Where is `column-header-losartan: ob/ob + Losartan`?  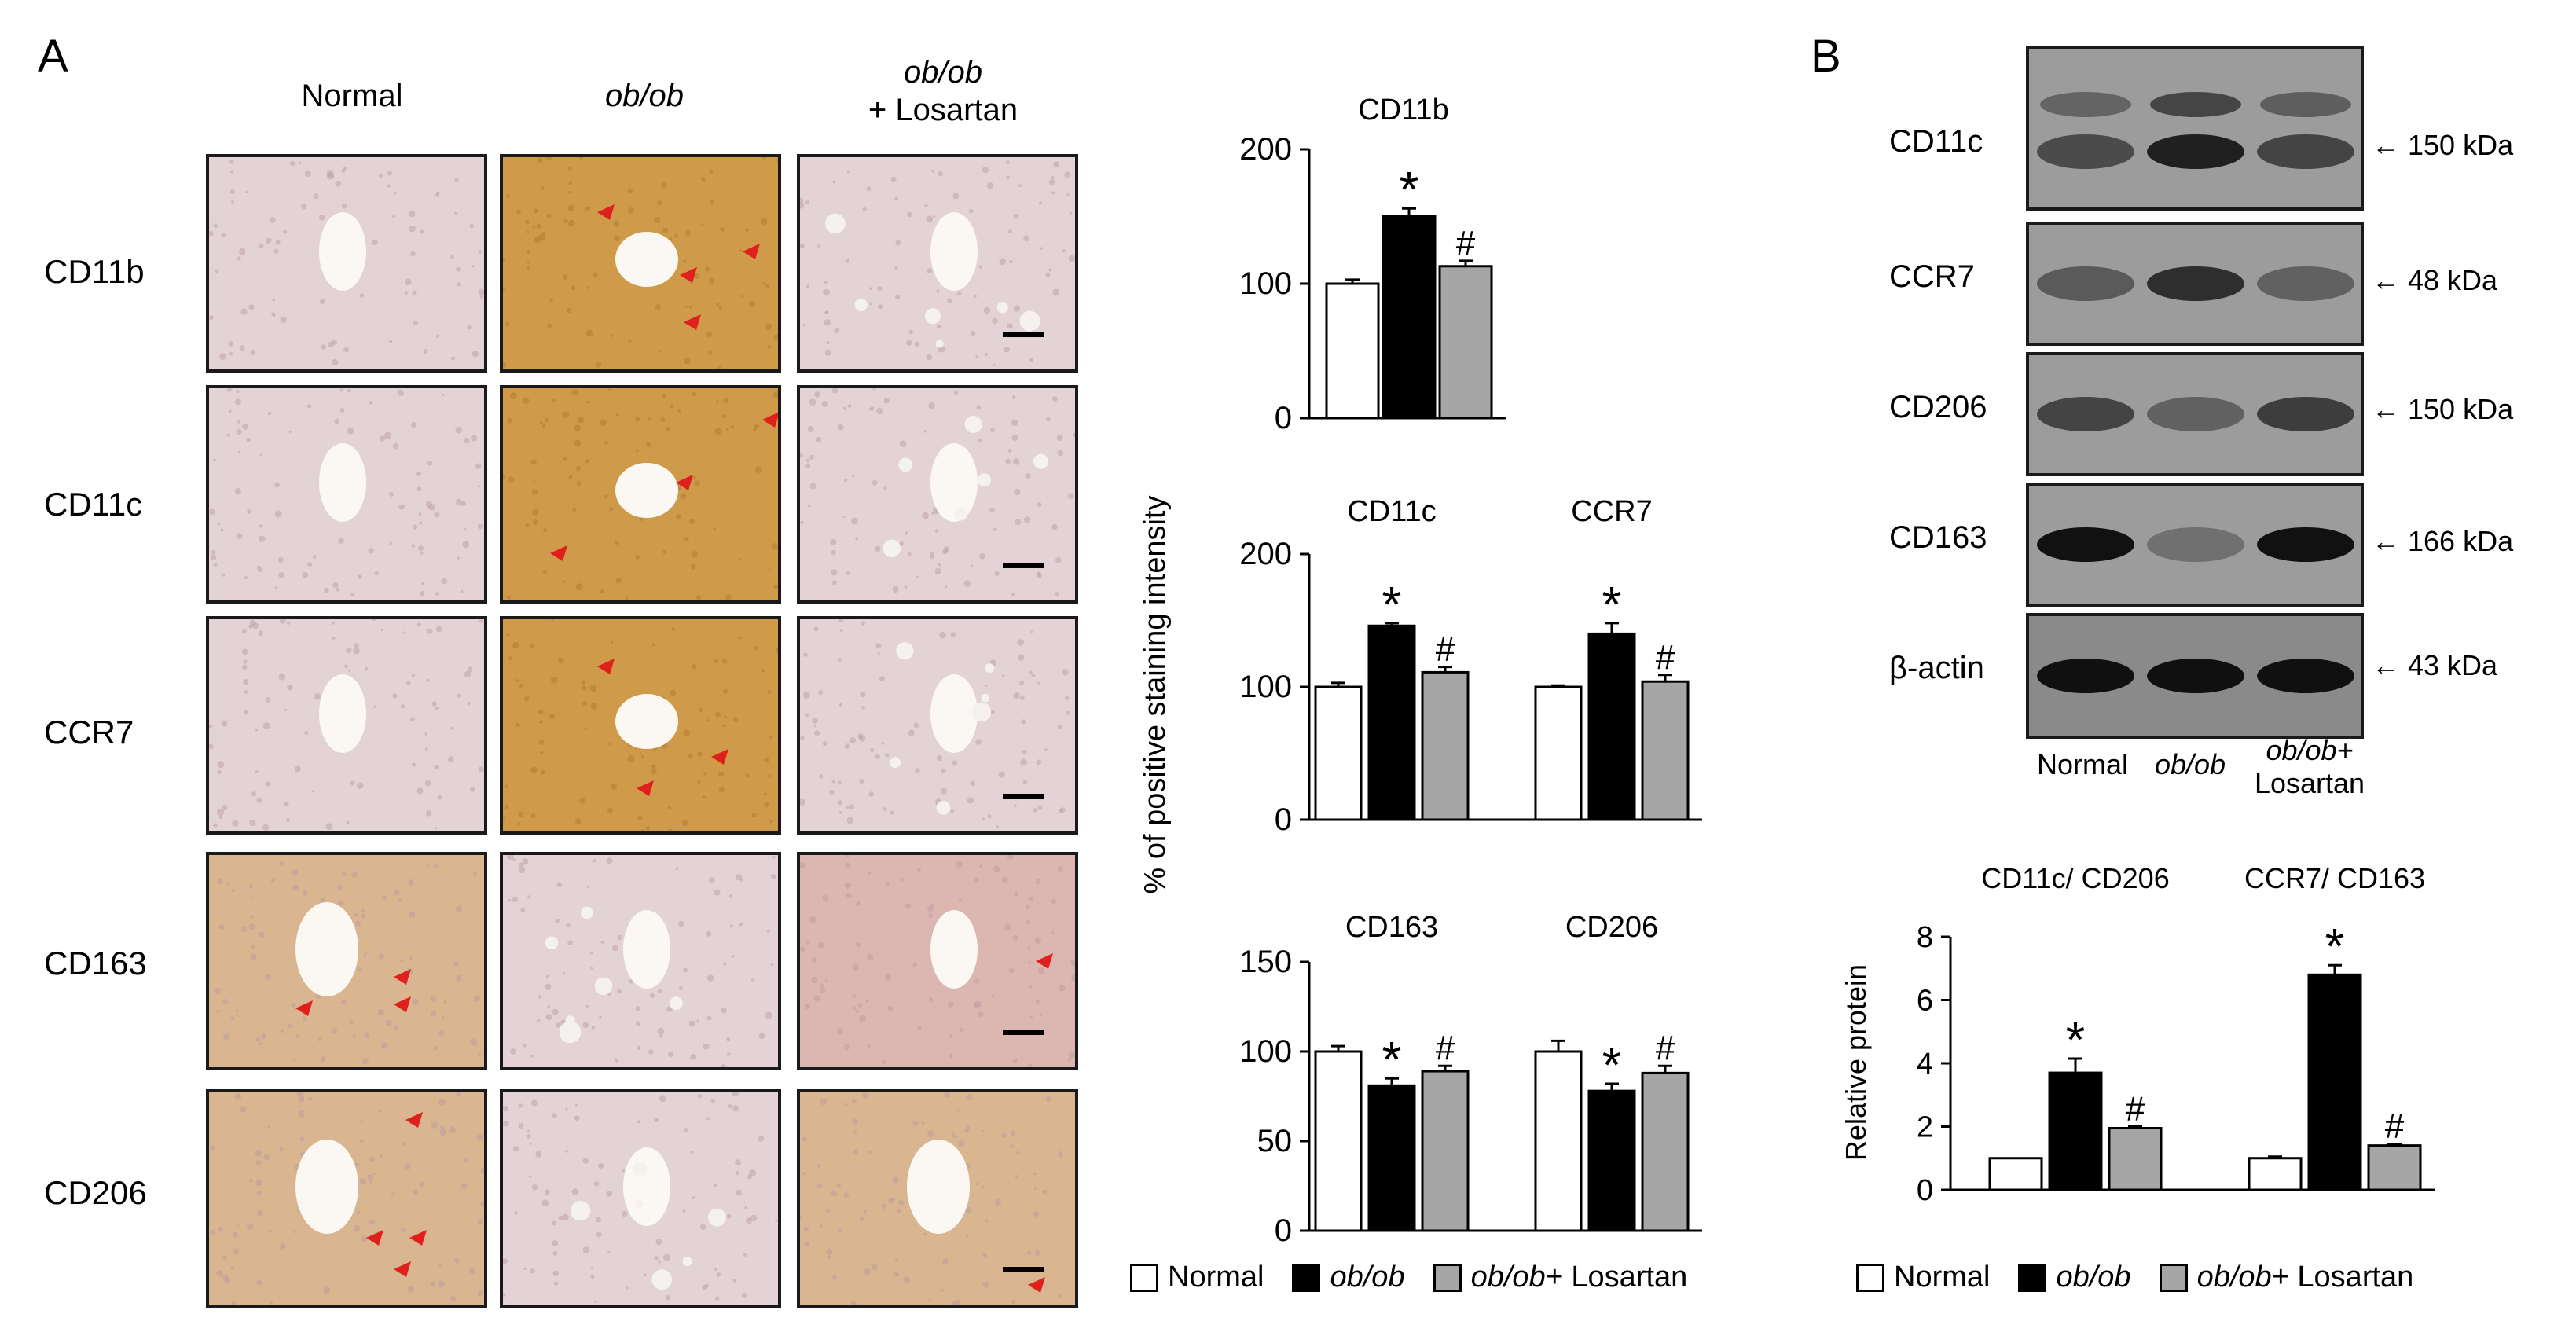
column-header-losartan: ob/ob + Losartan is located at coordinates (943, 91).